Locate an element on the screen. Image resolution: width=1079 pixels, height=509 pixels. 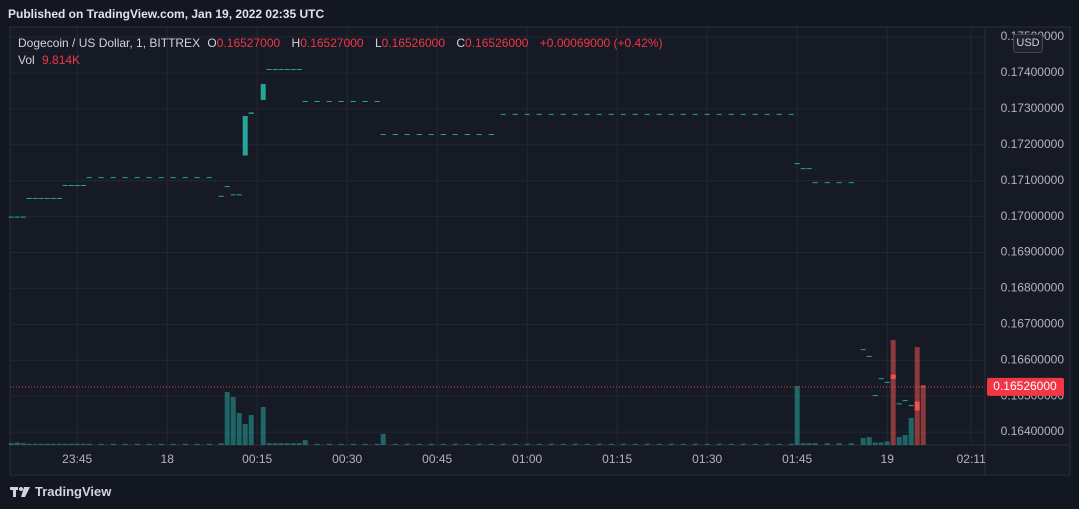
y-tick-label: 0.16600000 is located at coordinates (1033, 359).